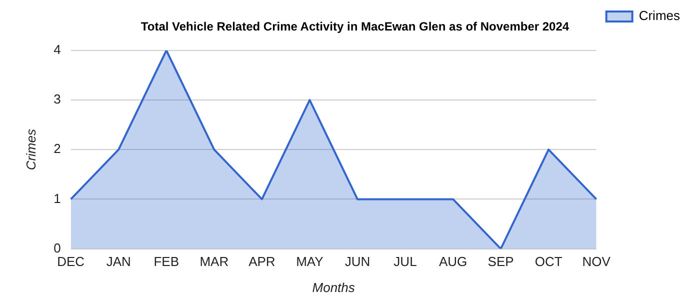 This screenshot has width=700, height=300. Describe the element at coordinates (57, 148) in the screenshot. I see `y-tick-label: 2` at that location.